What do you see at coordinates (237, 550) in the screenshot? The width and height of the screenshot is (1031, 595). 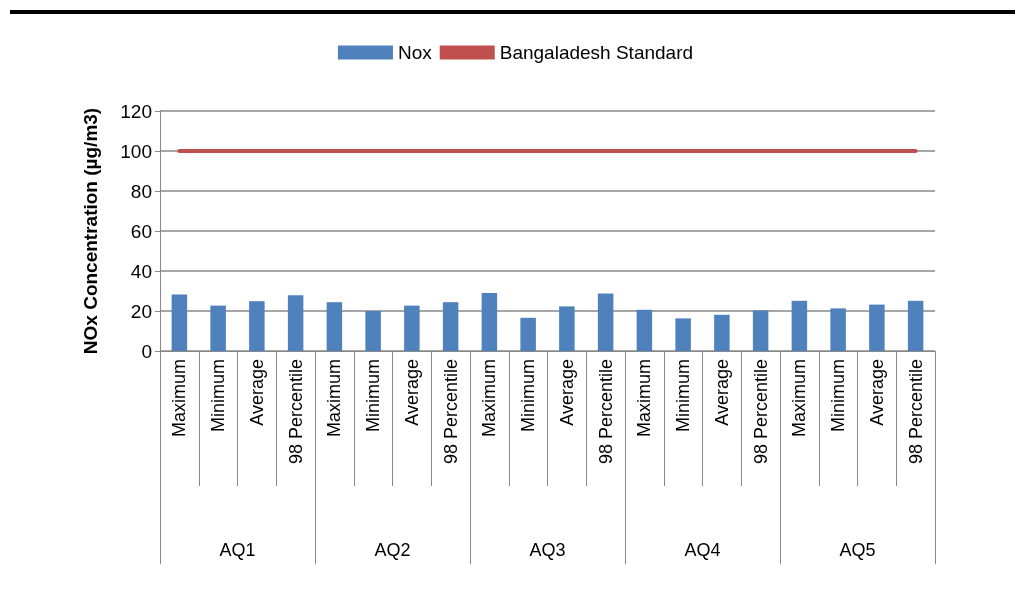 I see `text: AQ1` at bounding box center [237, 550].